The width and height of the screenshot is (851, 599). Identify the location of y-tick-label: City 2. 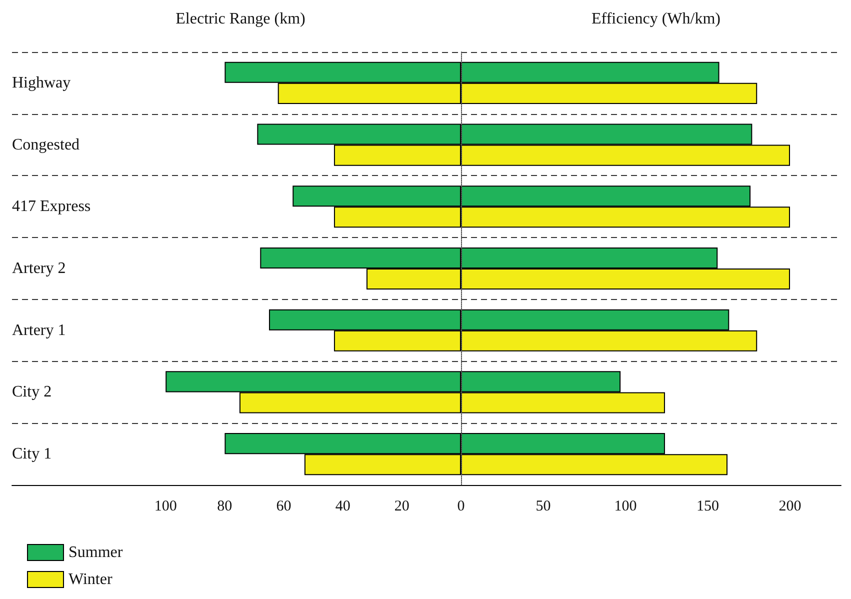
(32, 392).